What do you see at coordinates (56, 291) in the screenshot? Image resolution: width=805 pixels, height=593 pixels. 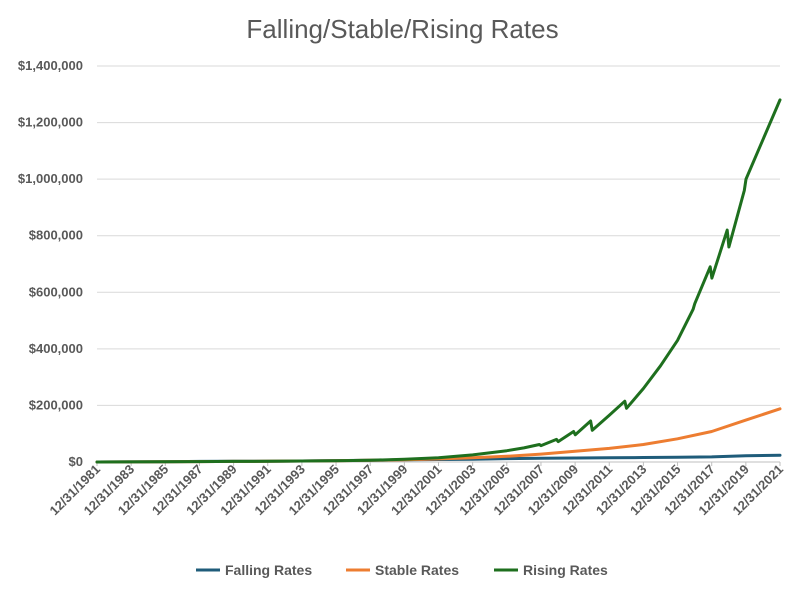 I see `y-tick-label: $600,000` at bounding box center [56, 291].